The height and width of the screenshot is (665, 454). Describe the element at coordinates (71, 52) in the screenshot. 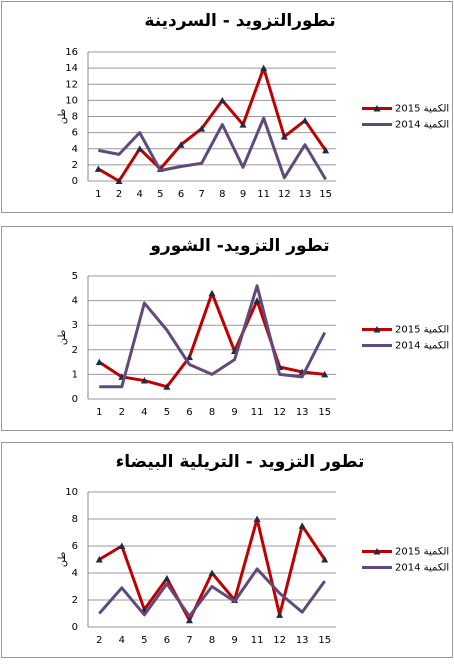

I see `y-tick-label: 16` at that location.